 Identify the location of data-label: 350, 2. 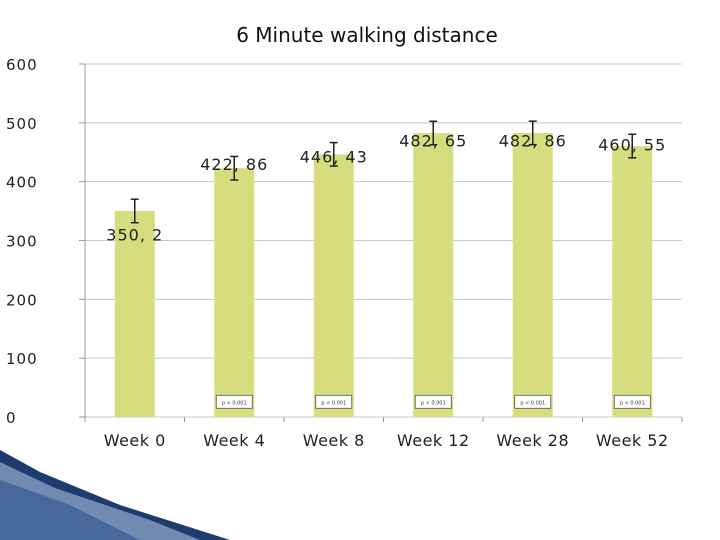
(134, 235).